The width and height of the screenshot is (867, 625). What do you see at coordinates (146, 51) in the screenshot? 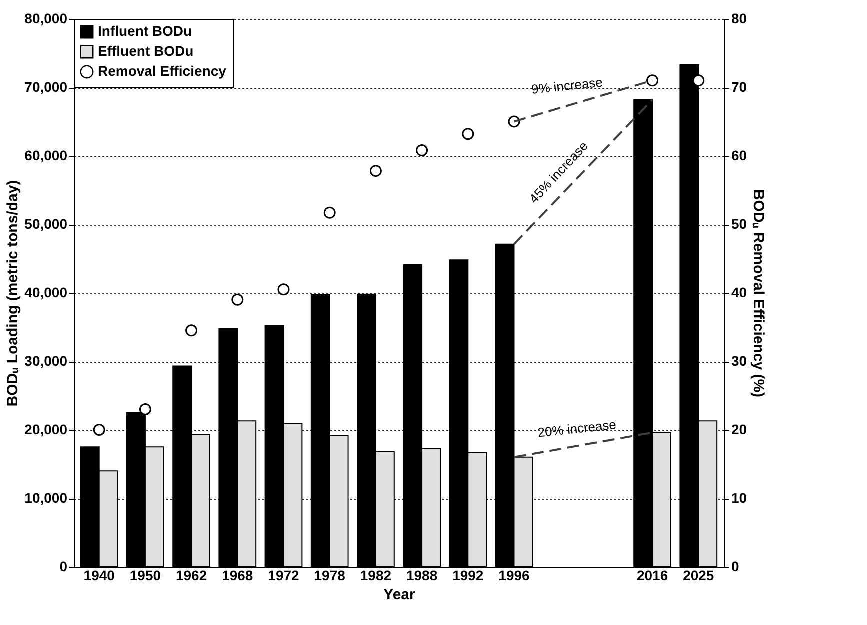
I see `legend-label: Effluent BODu` at bounding box center [146, 51].